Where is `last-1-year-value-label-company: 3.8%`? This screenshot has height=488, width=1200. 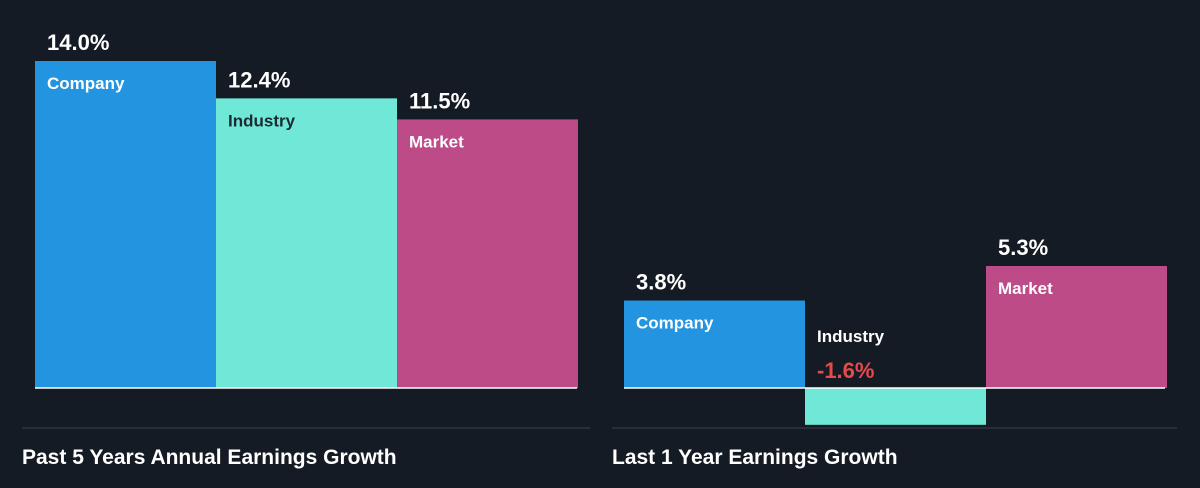 last-1-year-value-label-company: 3.8% is located at coordinates (661, 282).